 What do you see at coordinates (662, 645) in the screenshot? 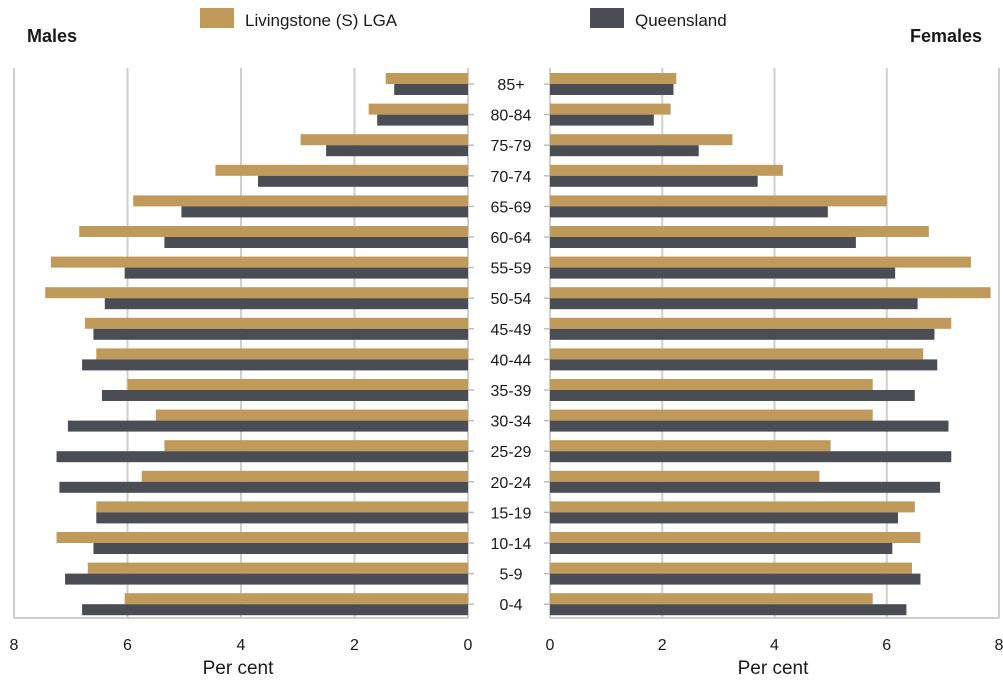
I see `x-tick-label-females: 2` at bounding box center [662, 645].